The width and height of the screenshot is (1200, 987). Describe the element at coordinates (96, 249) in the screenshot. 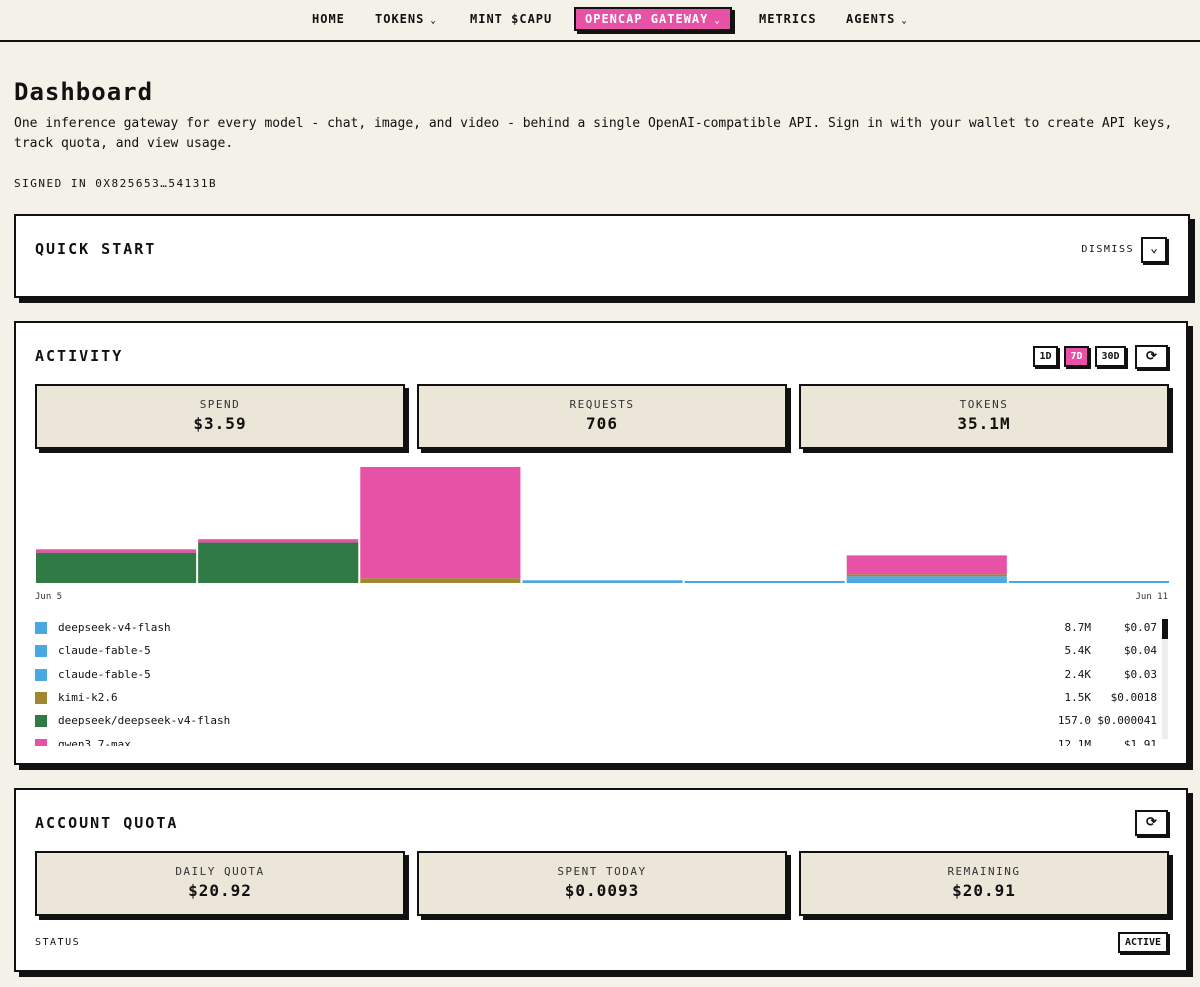

I see `panel-title: QUICK START` at that location.